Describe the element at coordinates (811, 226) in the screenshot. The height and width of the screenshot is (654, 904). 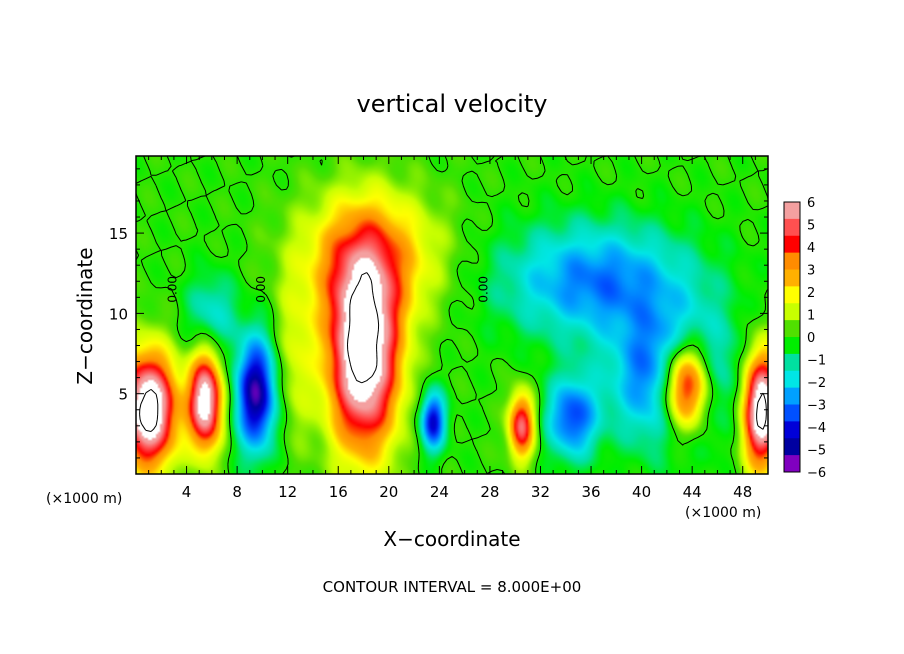
I see `colorbar-tick-label: 5` at that location.